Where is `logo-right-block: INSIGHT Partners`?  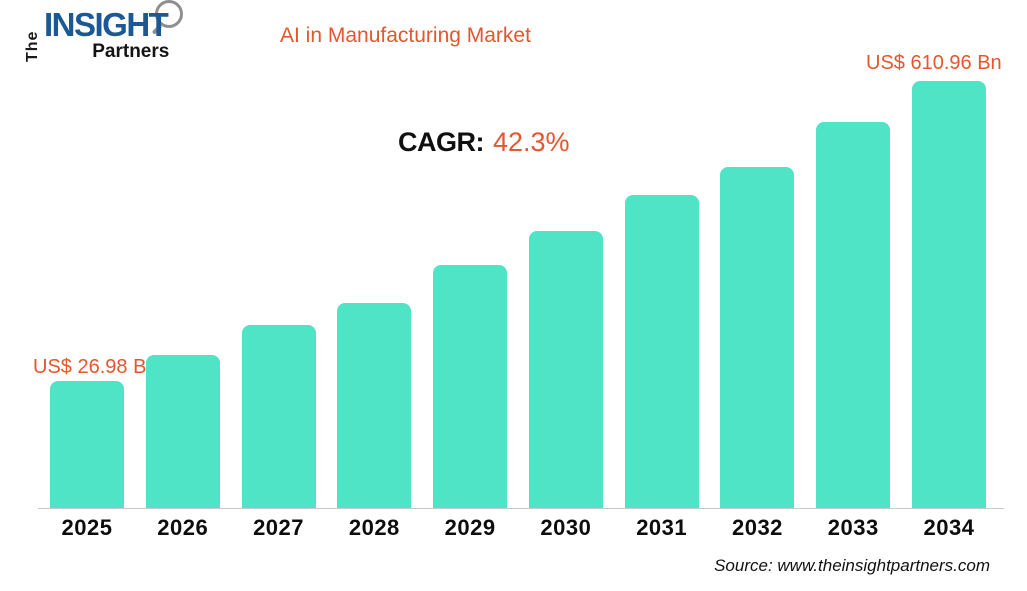
logo-right-block: INSIGHT Partners is located at coordinates (114, 31).